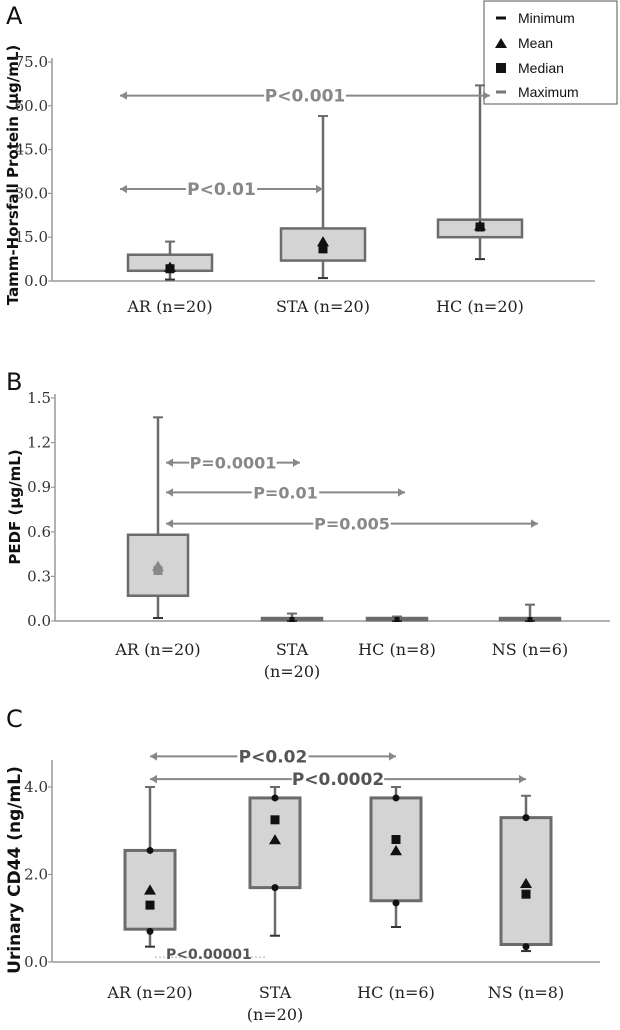 Image resolution: width=620 pixels, height=1030 pixels. I want to click on legend-item-maximum: Maximum, so click(548, 92).